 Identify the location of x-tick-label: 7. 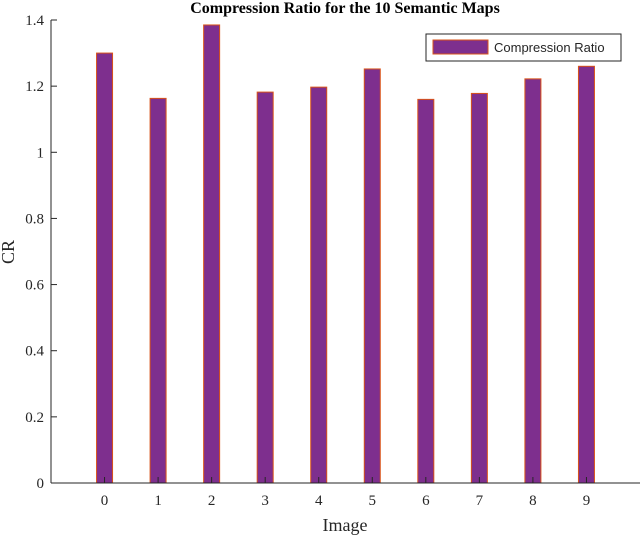
(480, 501).